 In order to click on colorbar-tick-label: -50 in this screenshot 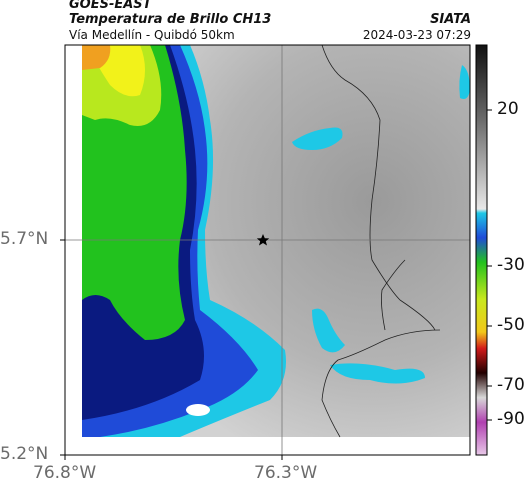, I will do `click(511, 325)`.